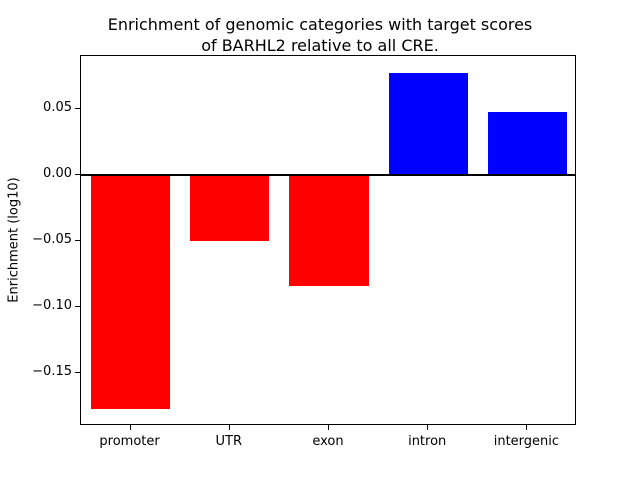 This screenshot has width=640, height=480. Describe the element at coordinates (130, 291) in the screenshot. I see `bar-promoter` at that location.